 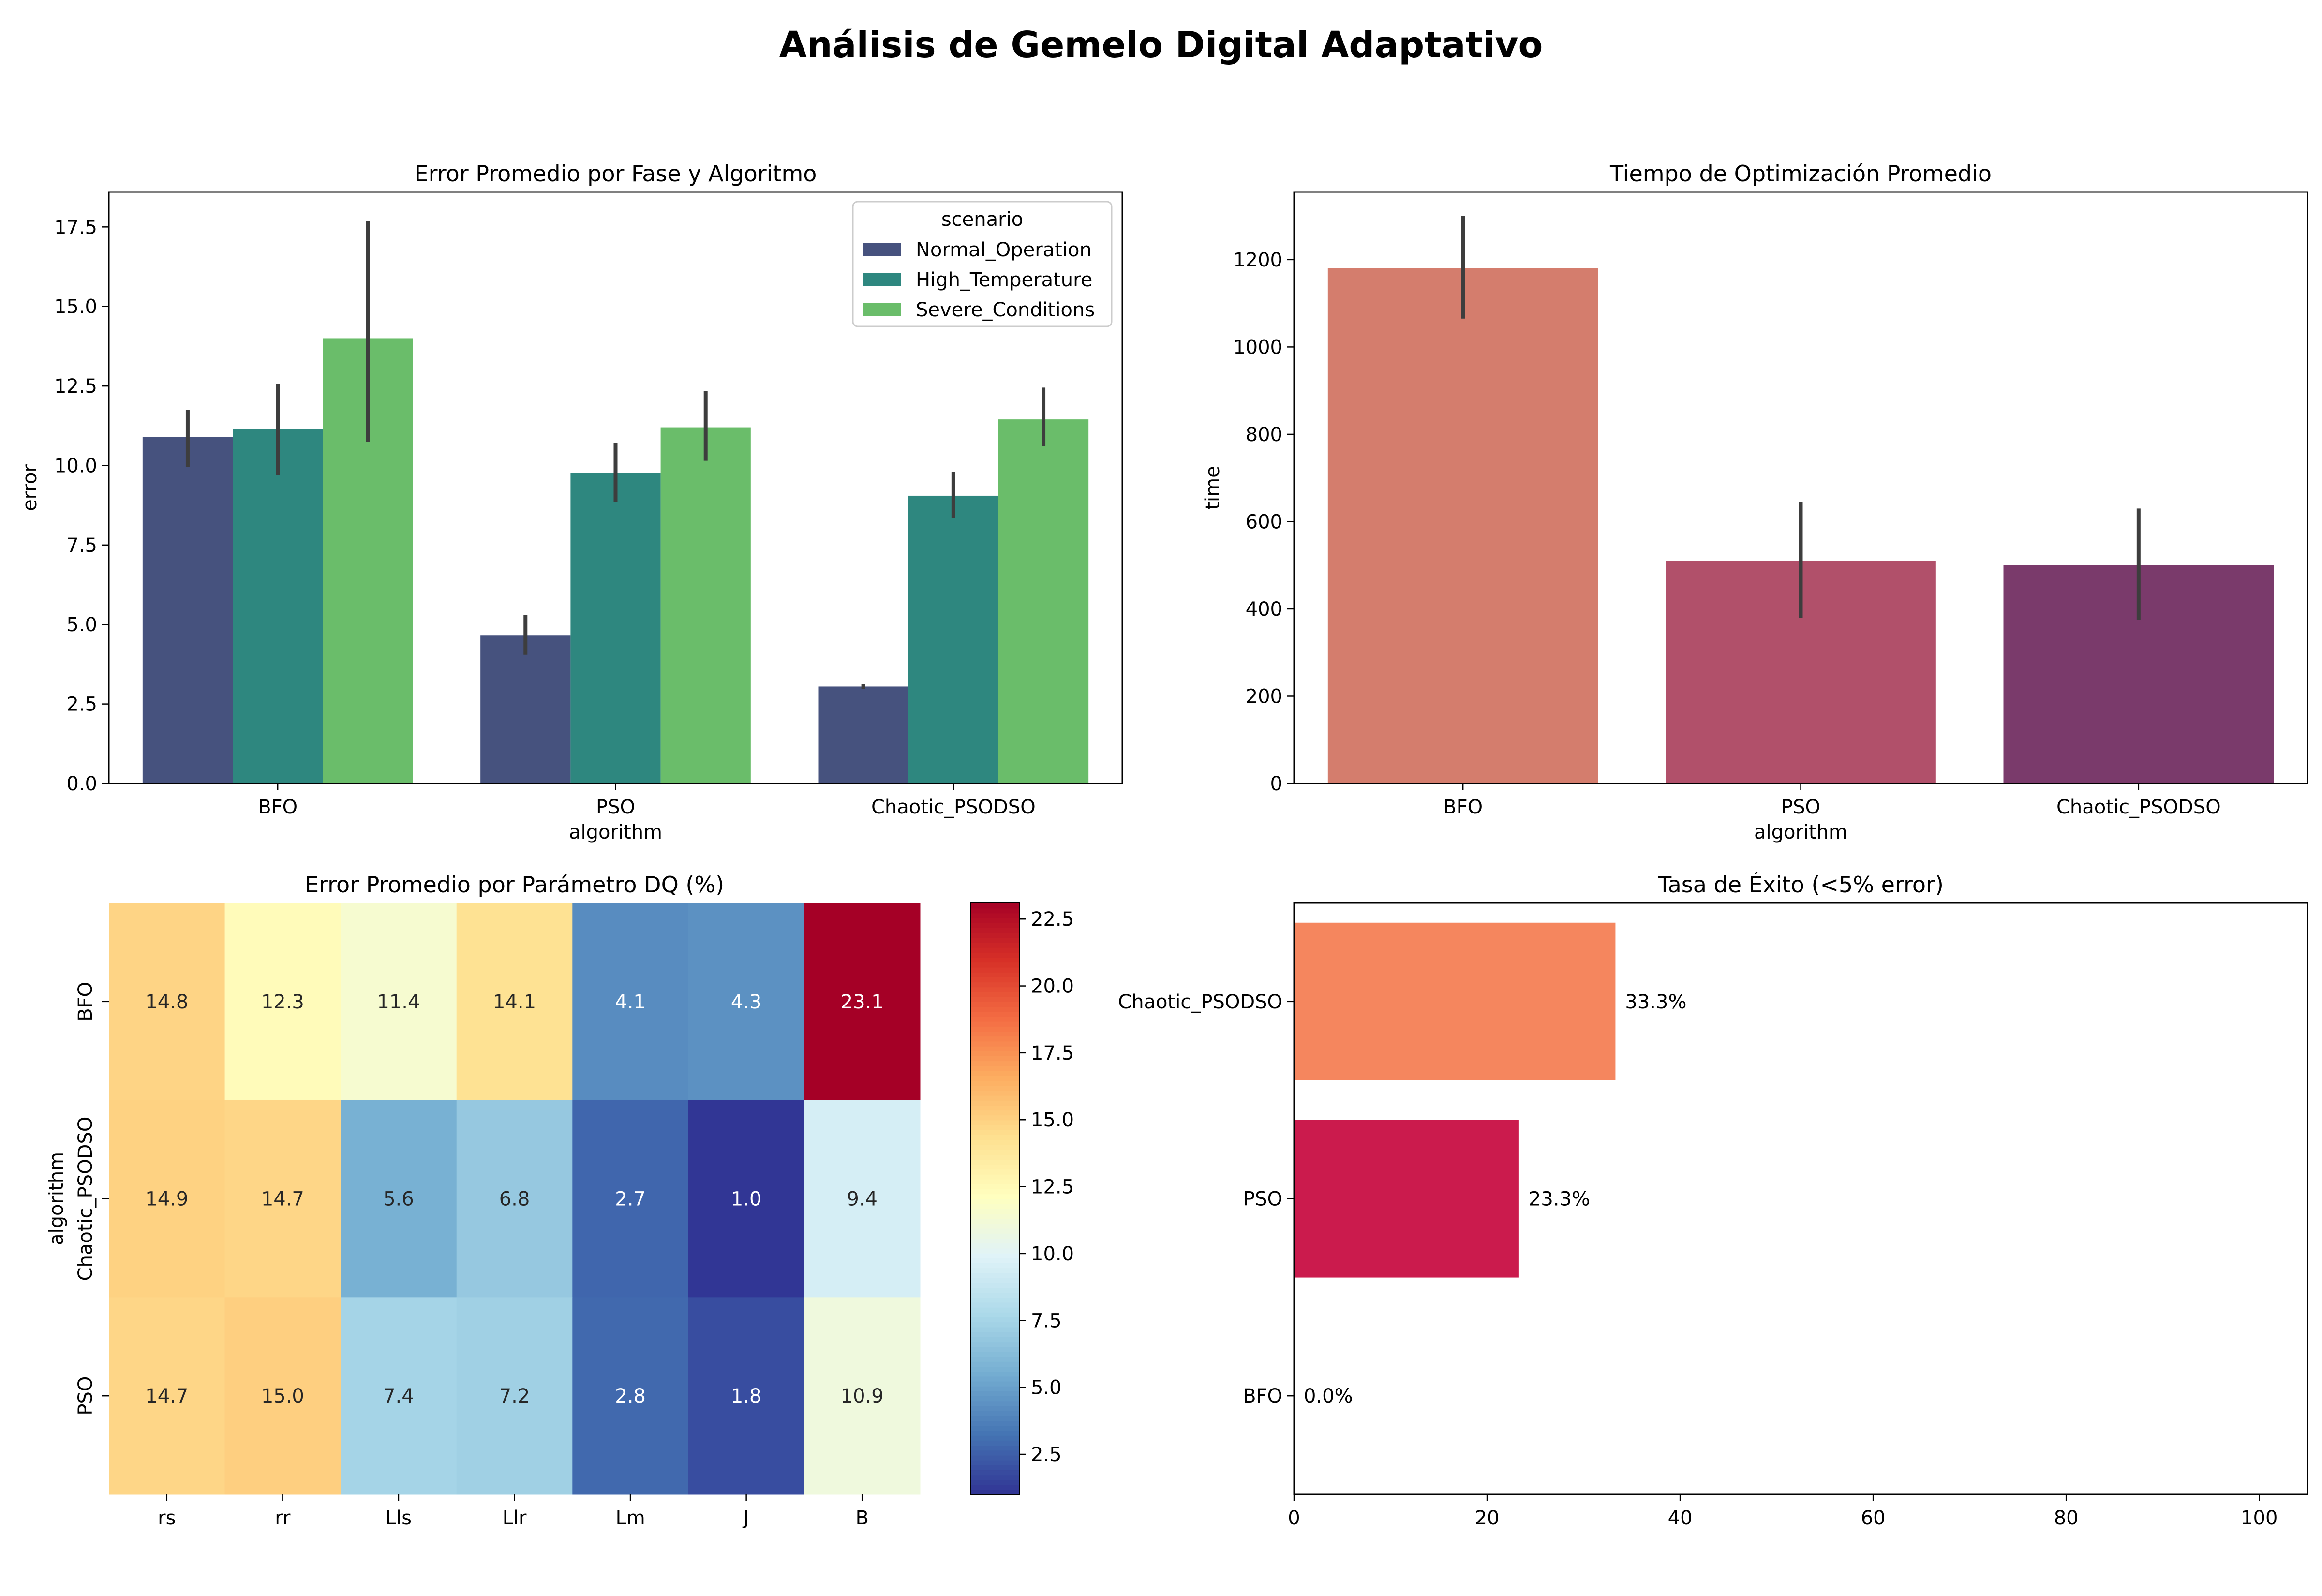 What do you see at coordinates (81, 545) in the screenshot?
I see `y-tick-label: 7.5` at bounding box center [81, 545].